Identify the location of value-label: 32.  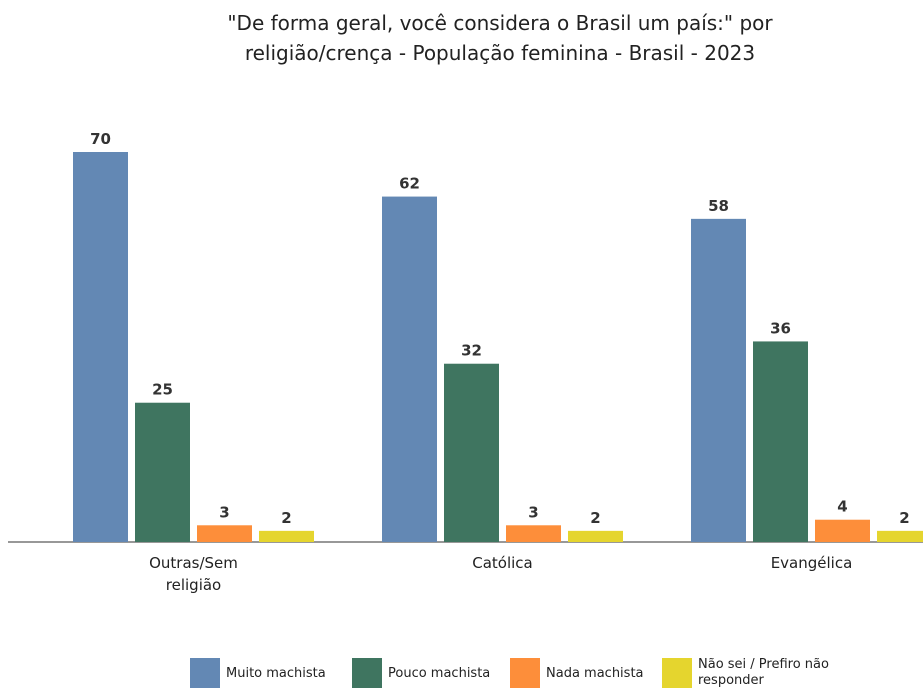
(471, 351).